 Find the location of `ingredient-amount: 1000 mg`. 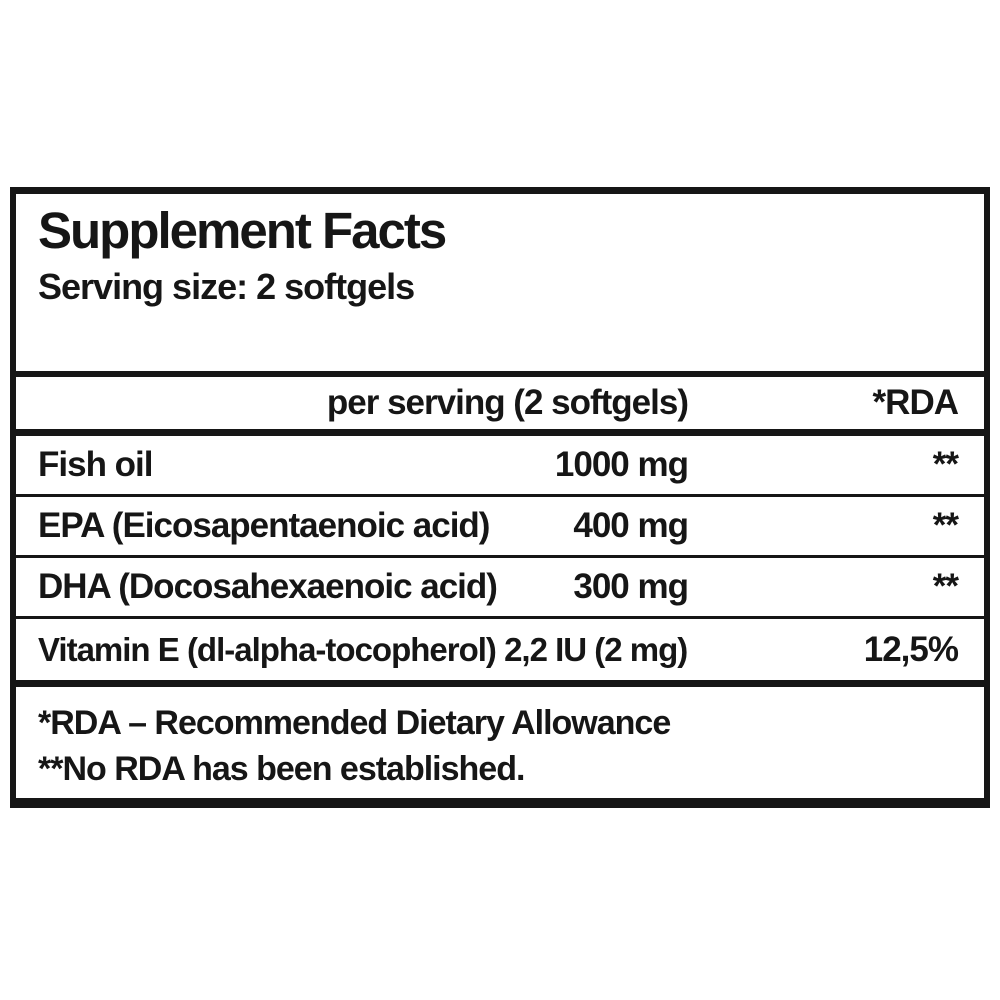

ingredient-amount: 1000 mg is located at coordinates (621, 464).